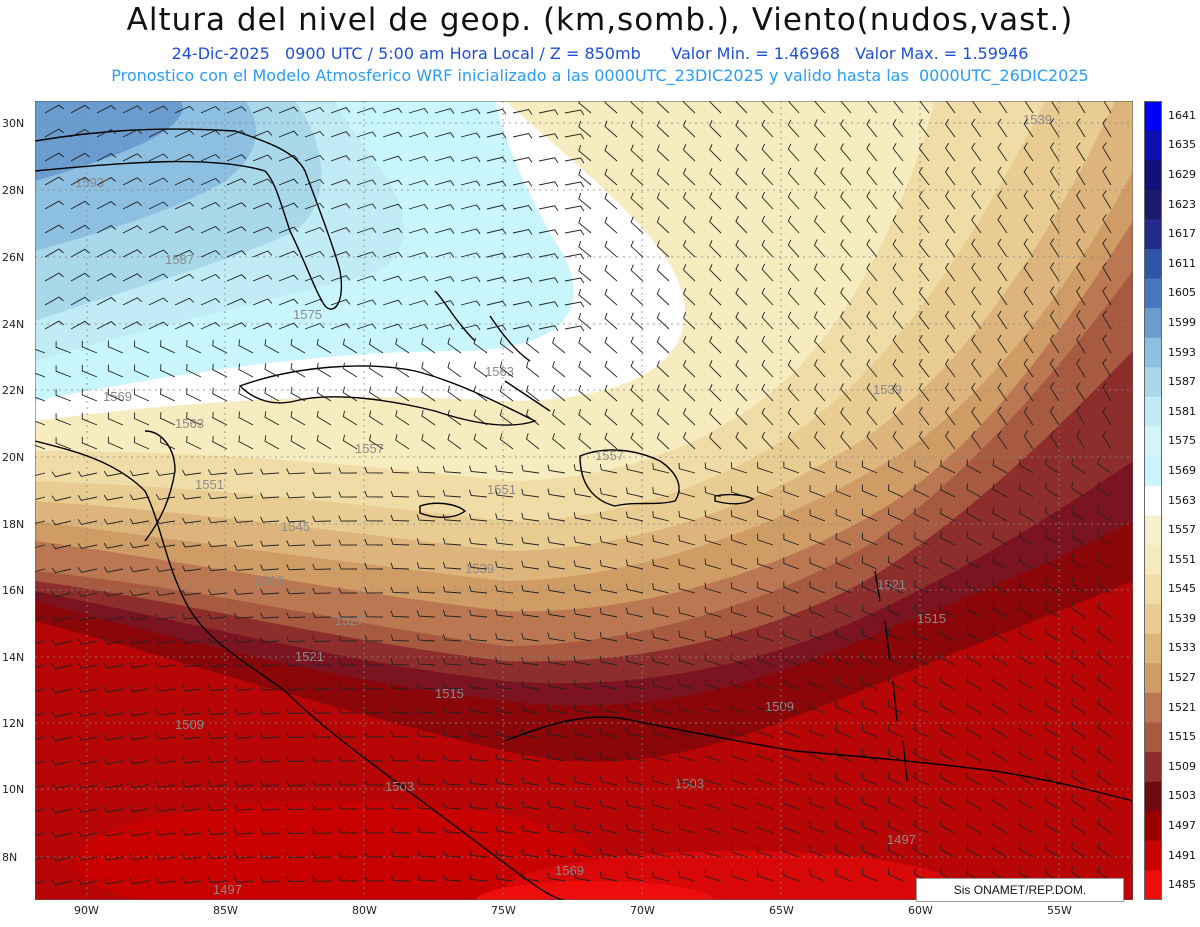 The image size is (1200, 927). I want to click on colorbar-label: 1581, so click(1182, 411).